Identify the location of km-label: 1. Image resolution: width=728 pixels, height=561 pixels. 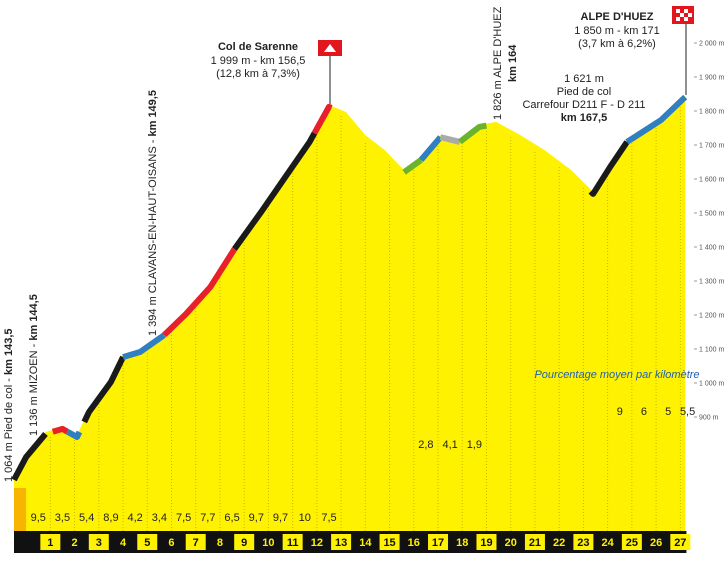
(50, 543).